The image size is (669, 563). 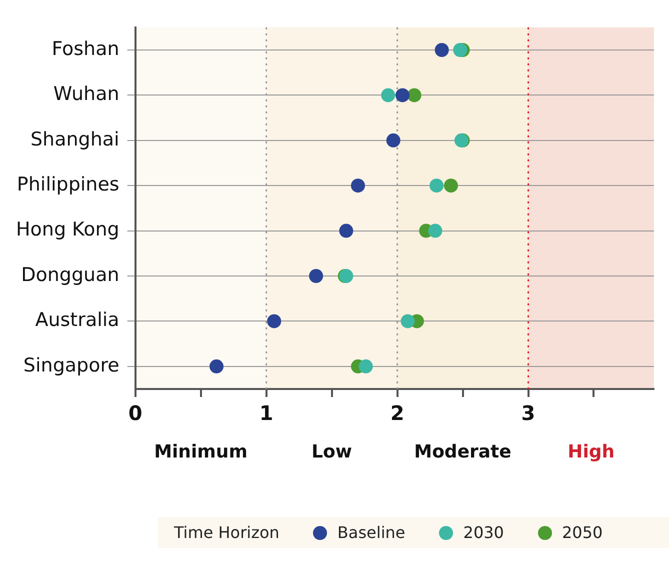 What do you see at coordinates (397, 413) in the screenshot?
I see `x-tick-label: 2` at bounding box center [397, 413].